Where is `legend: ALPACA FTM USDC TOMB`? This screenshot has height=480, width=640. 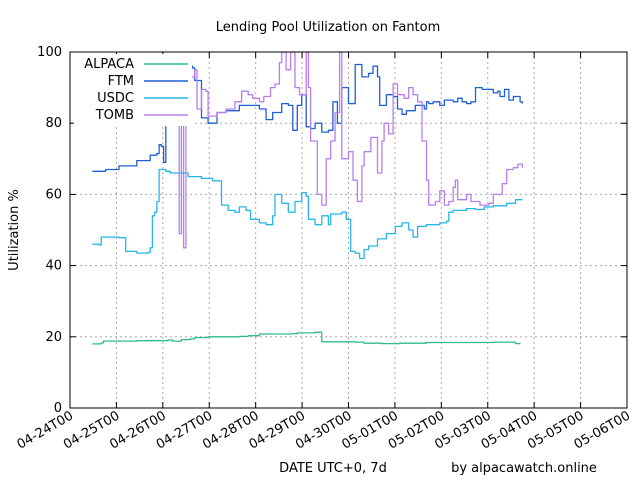 legend: ALPACA FTM USDC TOMB is located at coordinates (133, 90).